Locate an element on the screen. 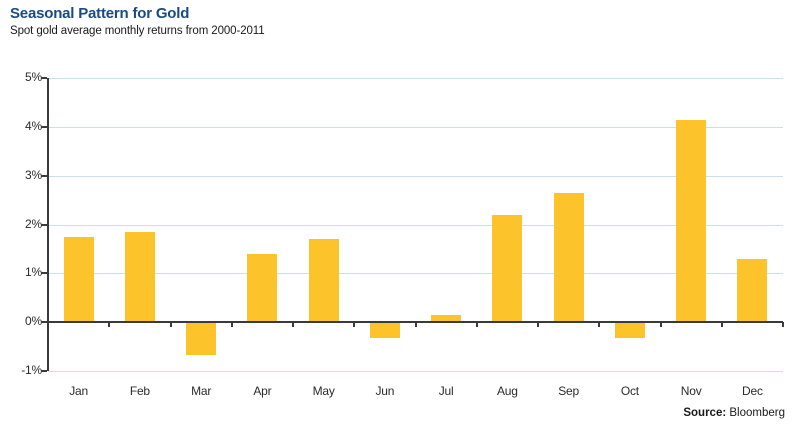 The width and height of the screenshot is (800, 437). y-tick-label: 5% is located at coordinates (33, 77).